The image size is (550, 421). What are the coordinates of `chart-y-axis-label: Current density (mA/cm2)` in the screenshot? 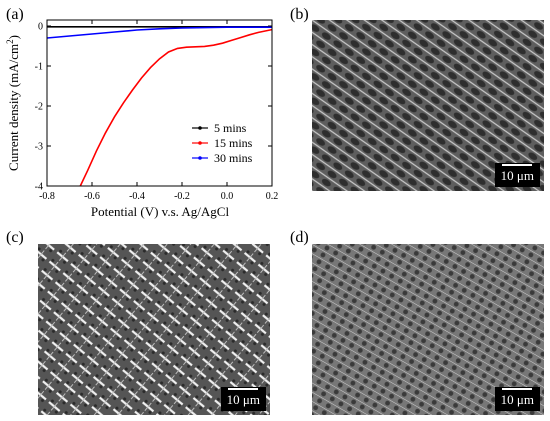 It's located at (13, 103).